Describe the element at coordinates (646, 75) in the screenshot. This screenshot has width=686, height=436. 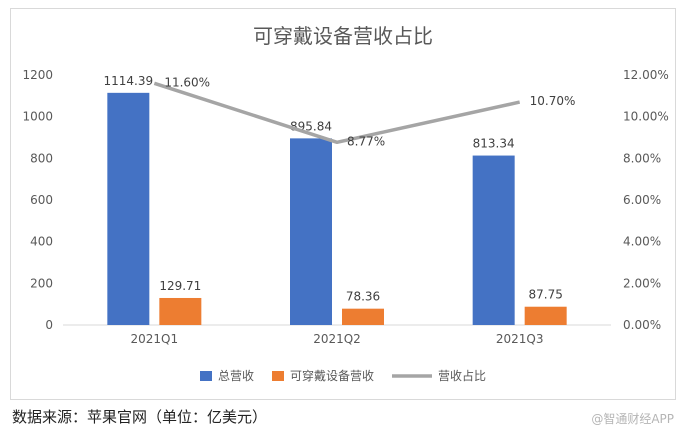
I see `y2-tick-label: 12.00%` at that location.